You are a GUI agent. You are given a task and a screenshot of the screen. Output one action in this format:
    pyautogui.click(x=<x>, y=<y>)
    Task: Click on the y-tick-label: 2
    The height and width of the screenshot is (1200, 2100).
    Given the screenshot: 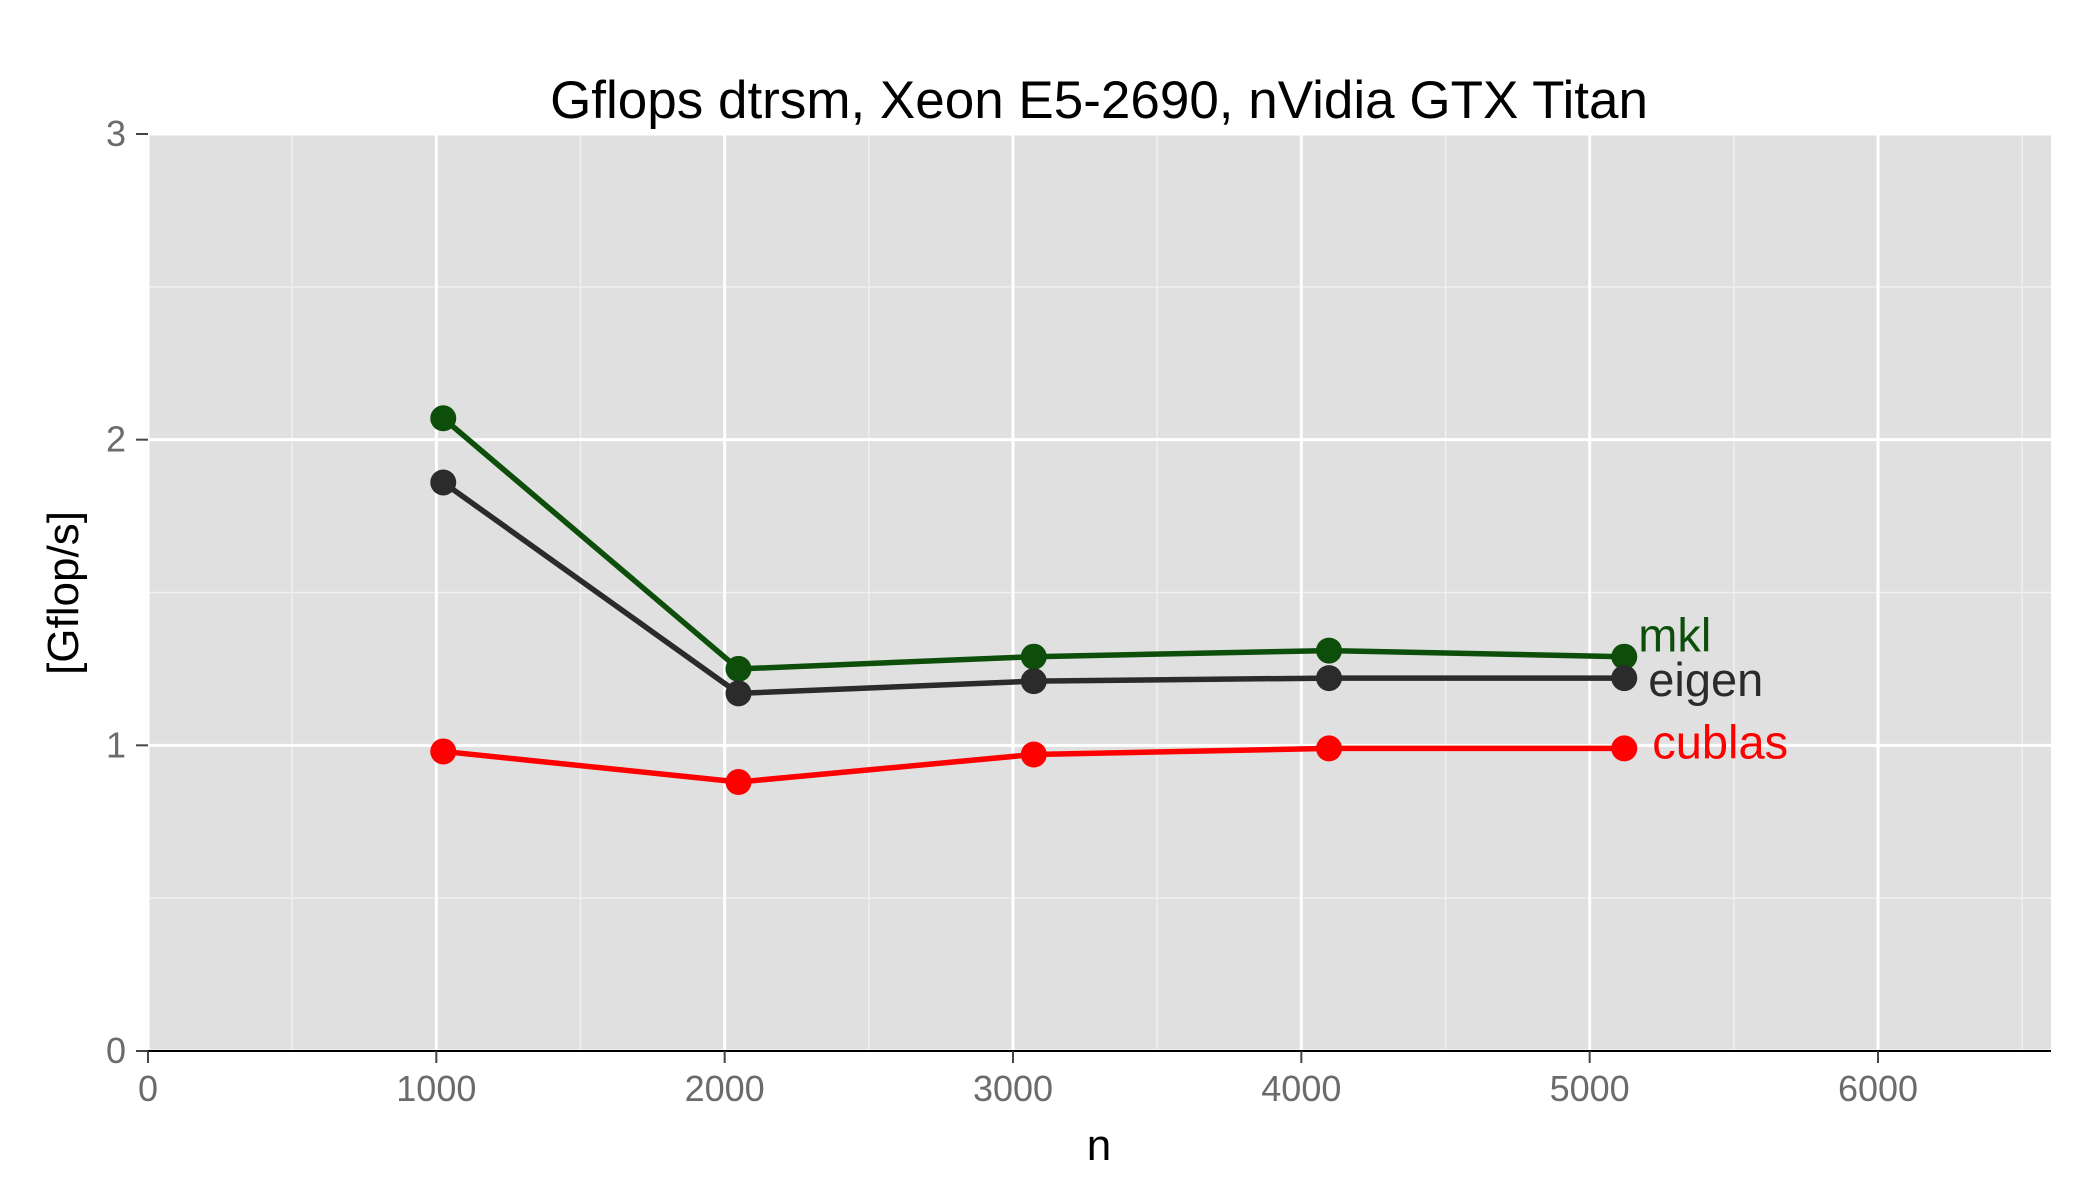 What is the action you would take?
    pyautogui.click(x=116, y=439)
    